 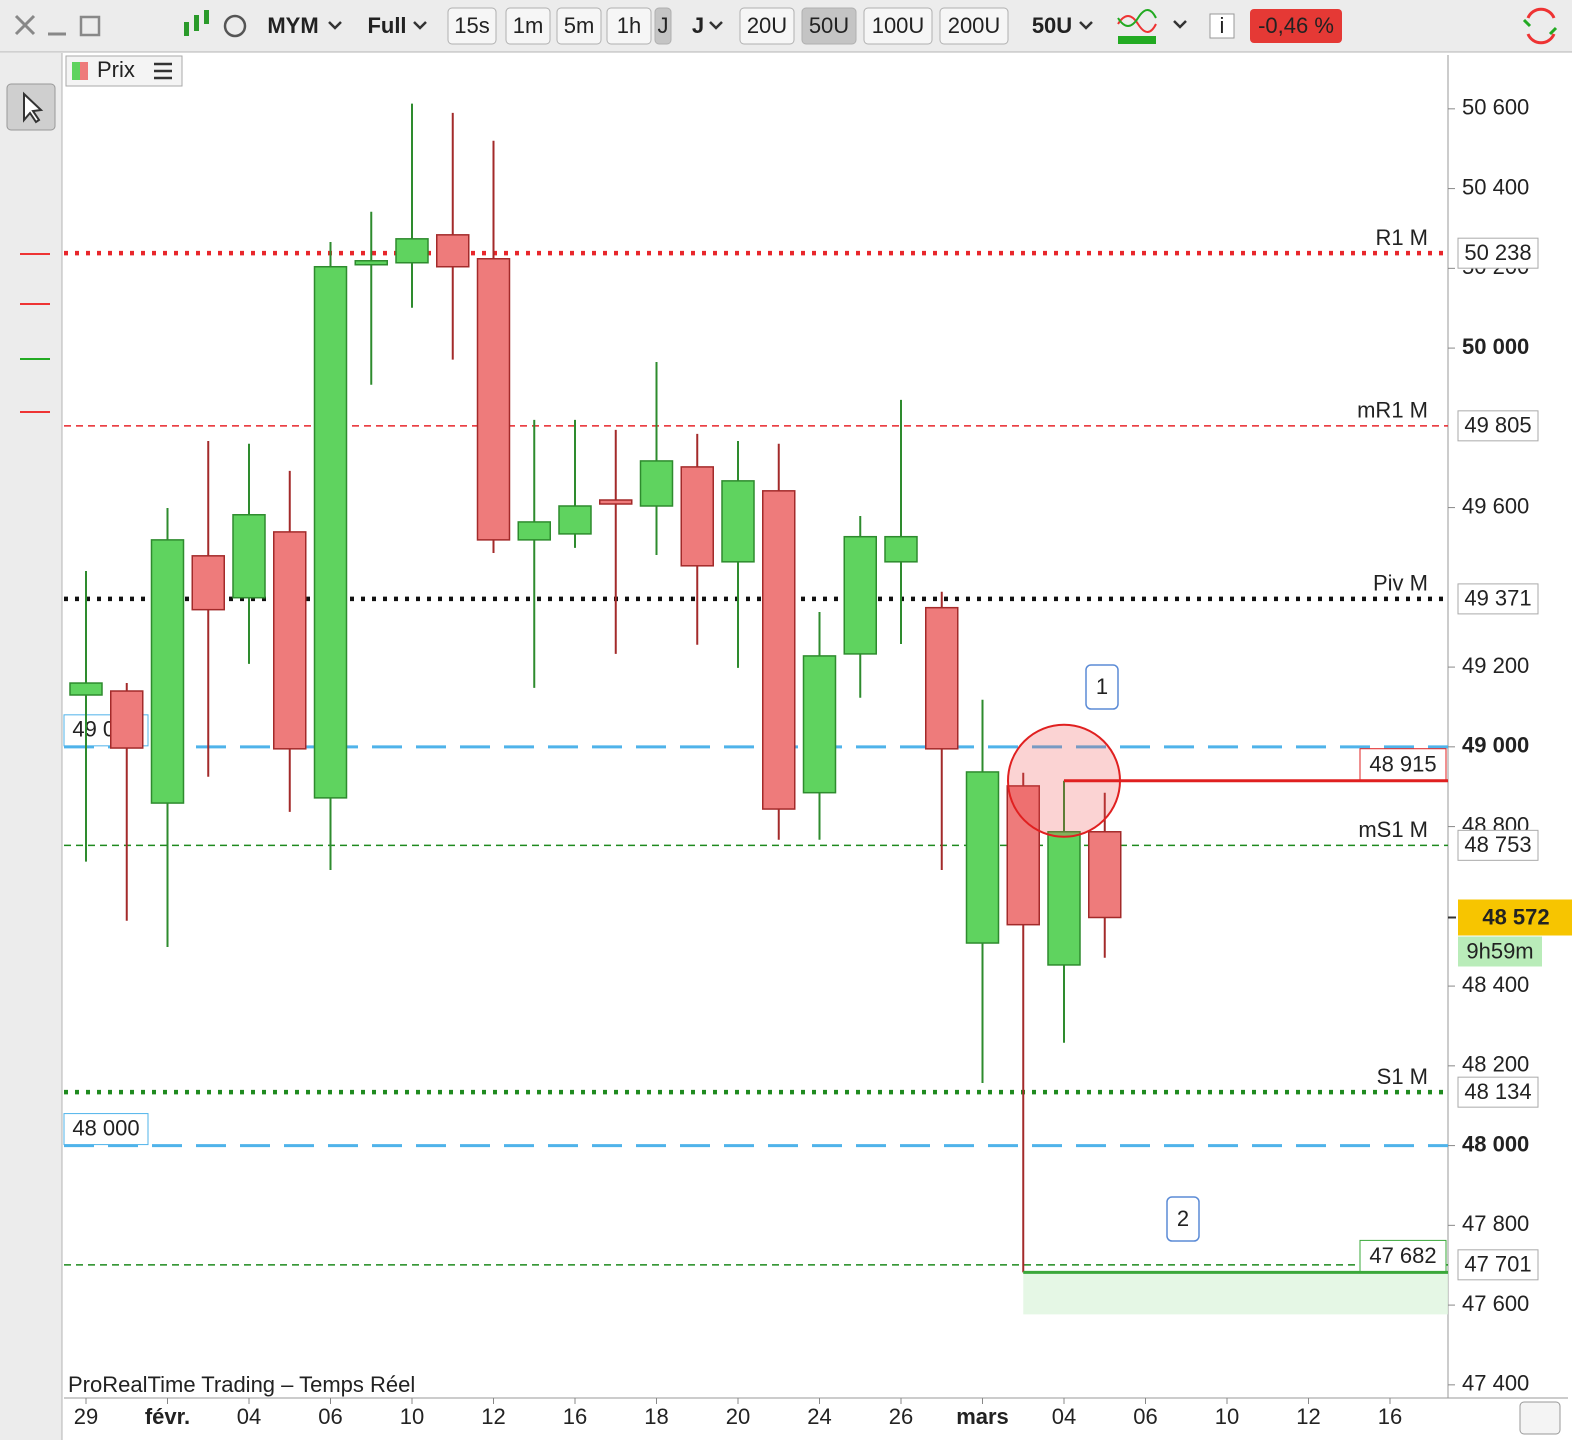 What do you see at coordinates (1393, 829) in the screenshot?
I see `level-name: mS1 M` at bounding box center [1393, 829].